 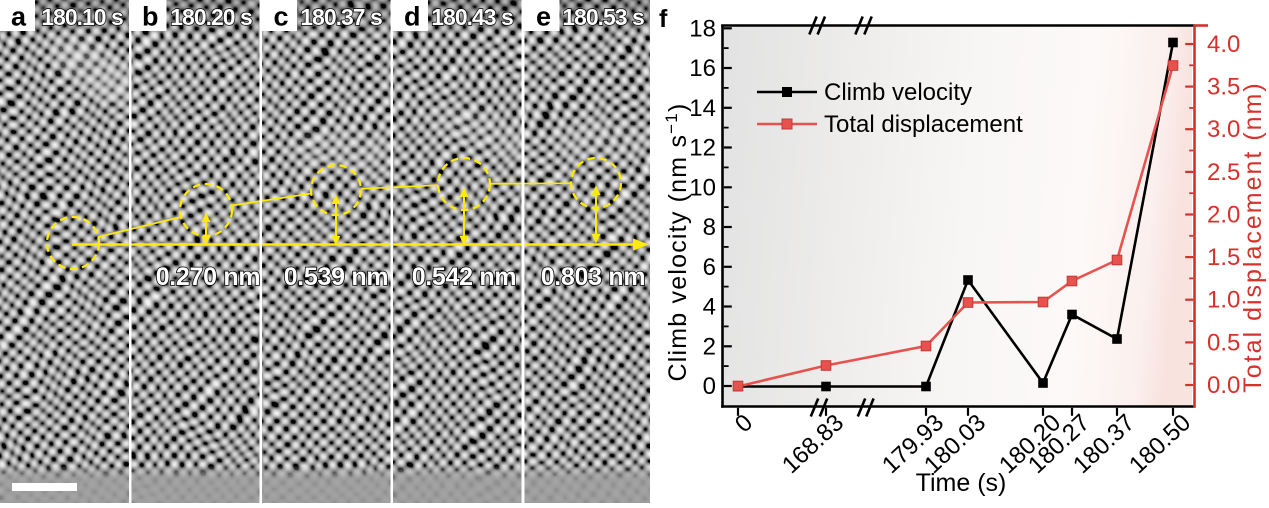 I want to click on svg-text: 3.5, so click(x=1223, y=87).